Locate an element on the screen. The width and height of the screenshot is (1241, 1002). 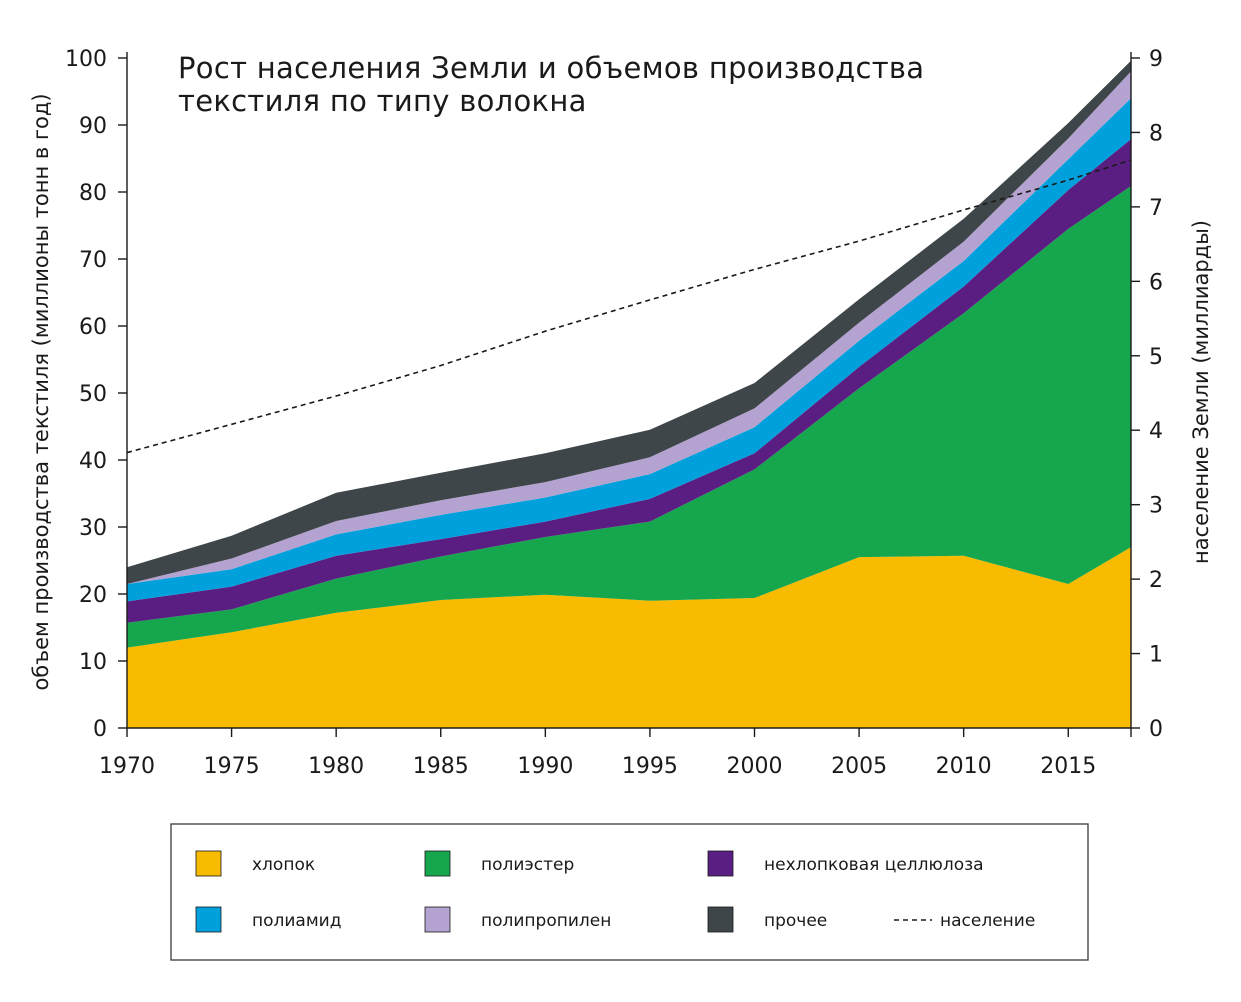
y2-axis-title: население Земли (миллиарды) is located at coordinates (1201, 392).